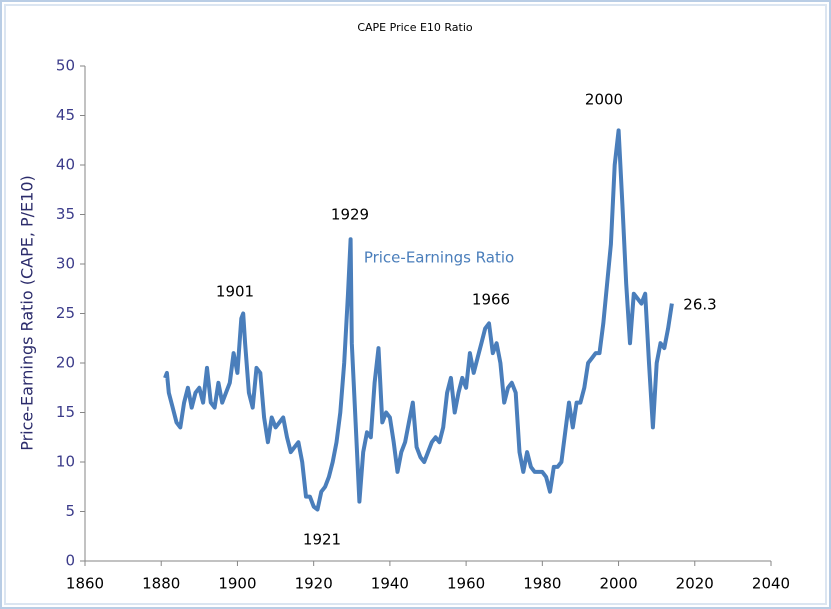 The image size is (831, 609). I want to click on y-tick-label: 0, so click(70, 561).